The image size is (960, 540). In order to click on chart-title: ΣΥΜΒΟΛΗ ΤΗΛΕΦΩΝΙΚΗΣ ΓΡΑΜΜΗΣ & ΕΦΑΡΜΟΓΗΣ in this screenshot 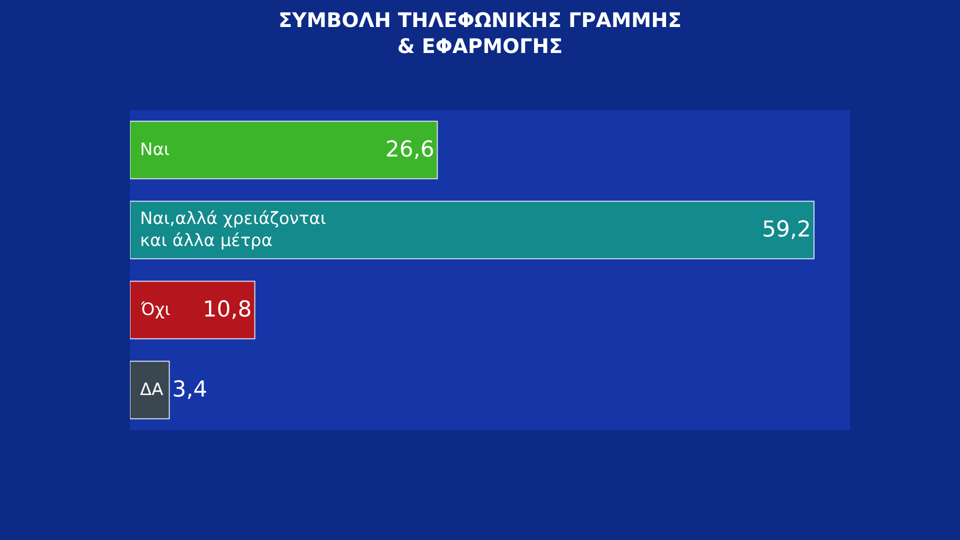, I will do `click(480, 33)`.